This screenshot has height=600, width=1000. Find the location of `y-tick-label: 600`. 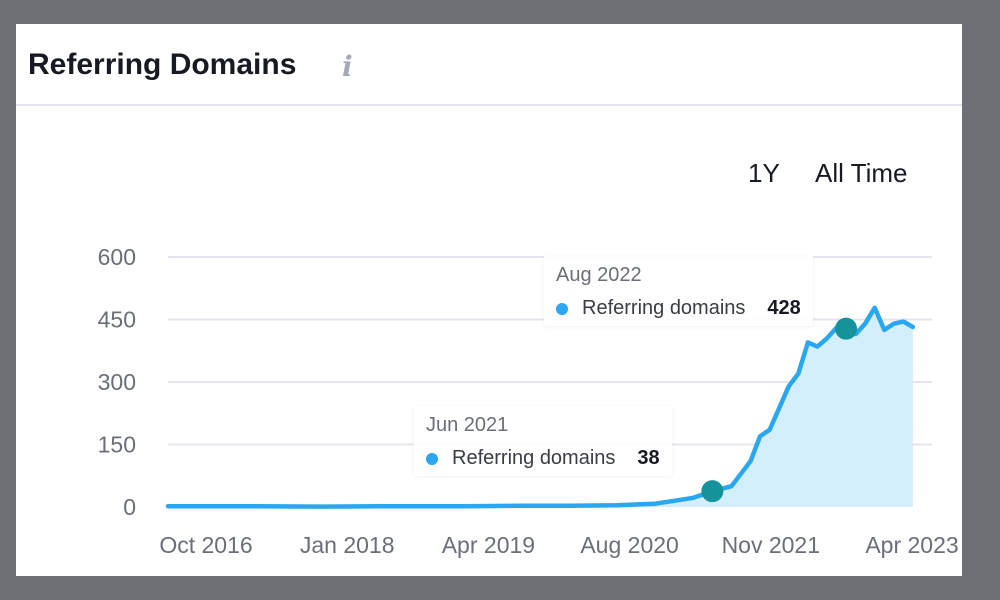

y-tick-label: 600 is located at coordinates (117, 257).